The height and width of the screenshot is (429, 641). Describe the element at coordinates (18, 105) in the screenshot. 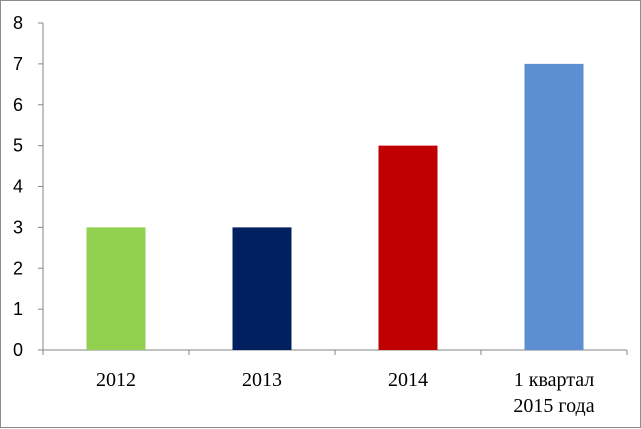

I see `y-tick-label: 6` at that location.